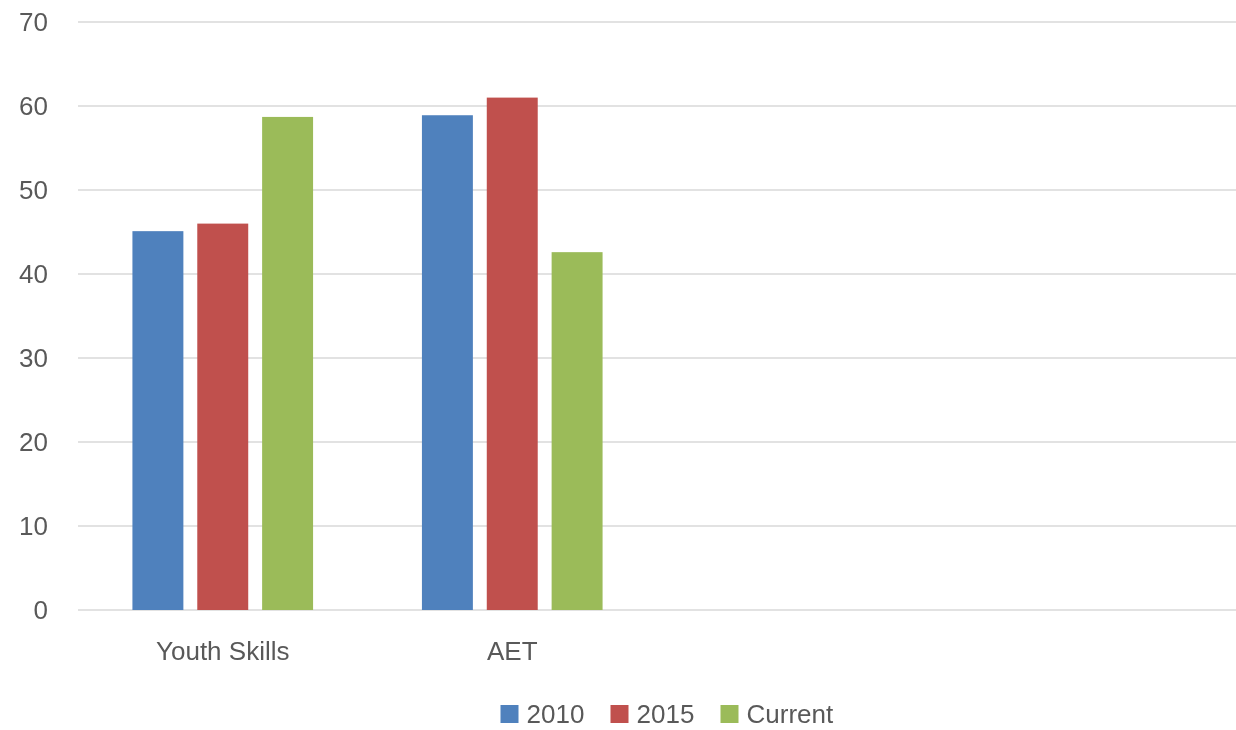 This screenshot has height=730, width=1236. I want to click on x-tick-label: AET, so click(512, 651).